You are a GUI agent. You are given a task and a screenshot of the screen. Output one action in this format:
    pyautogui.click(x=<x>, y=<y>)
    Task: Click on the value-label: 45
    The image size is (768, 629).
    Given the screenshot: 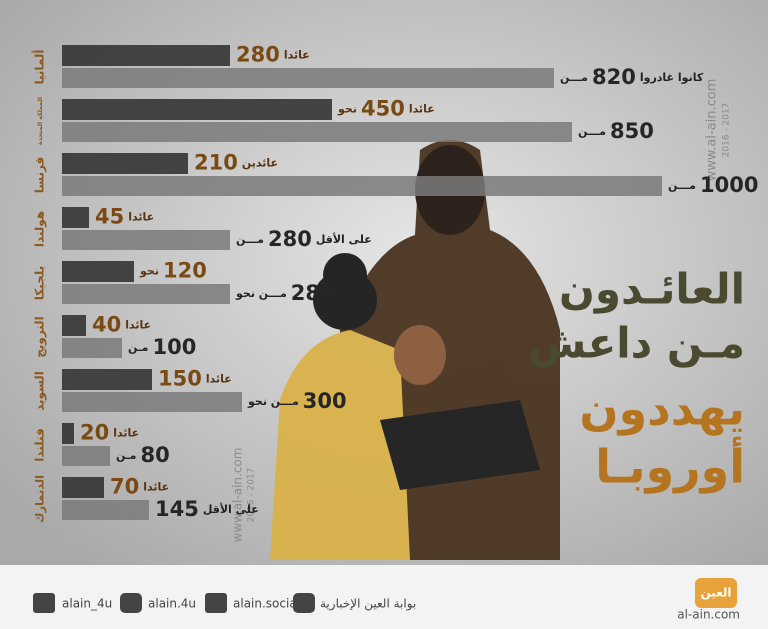 What is the action you would take?
    pyautogui.click(x=109, y=217)
    